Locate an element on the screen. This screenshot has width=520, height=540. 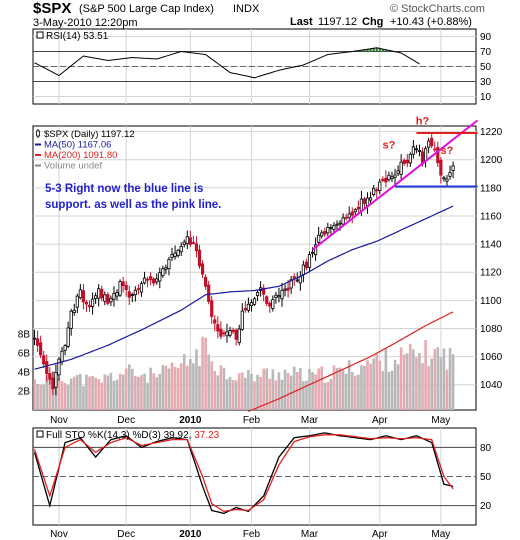
legend-candle-body is located at coordinates (38, 133).